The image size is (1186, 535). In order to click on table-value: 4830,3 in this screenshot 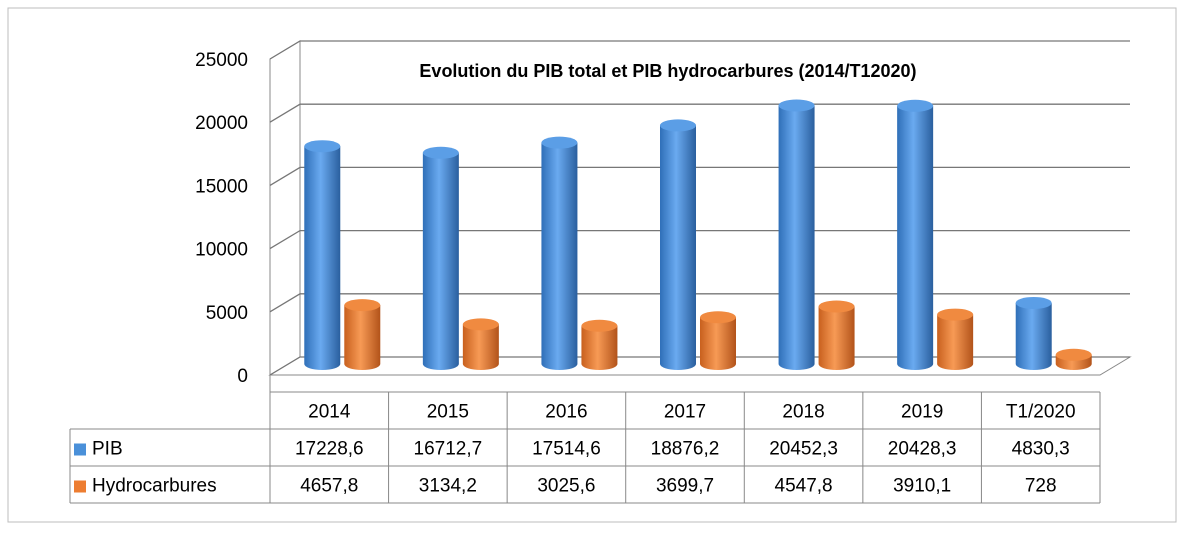, I will do `click(1041, 449)`.